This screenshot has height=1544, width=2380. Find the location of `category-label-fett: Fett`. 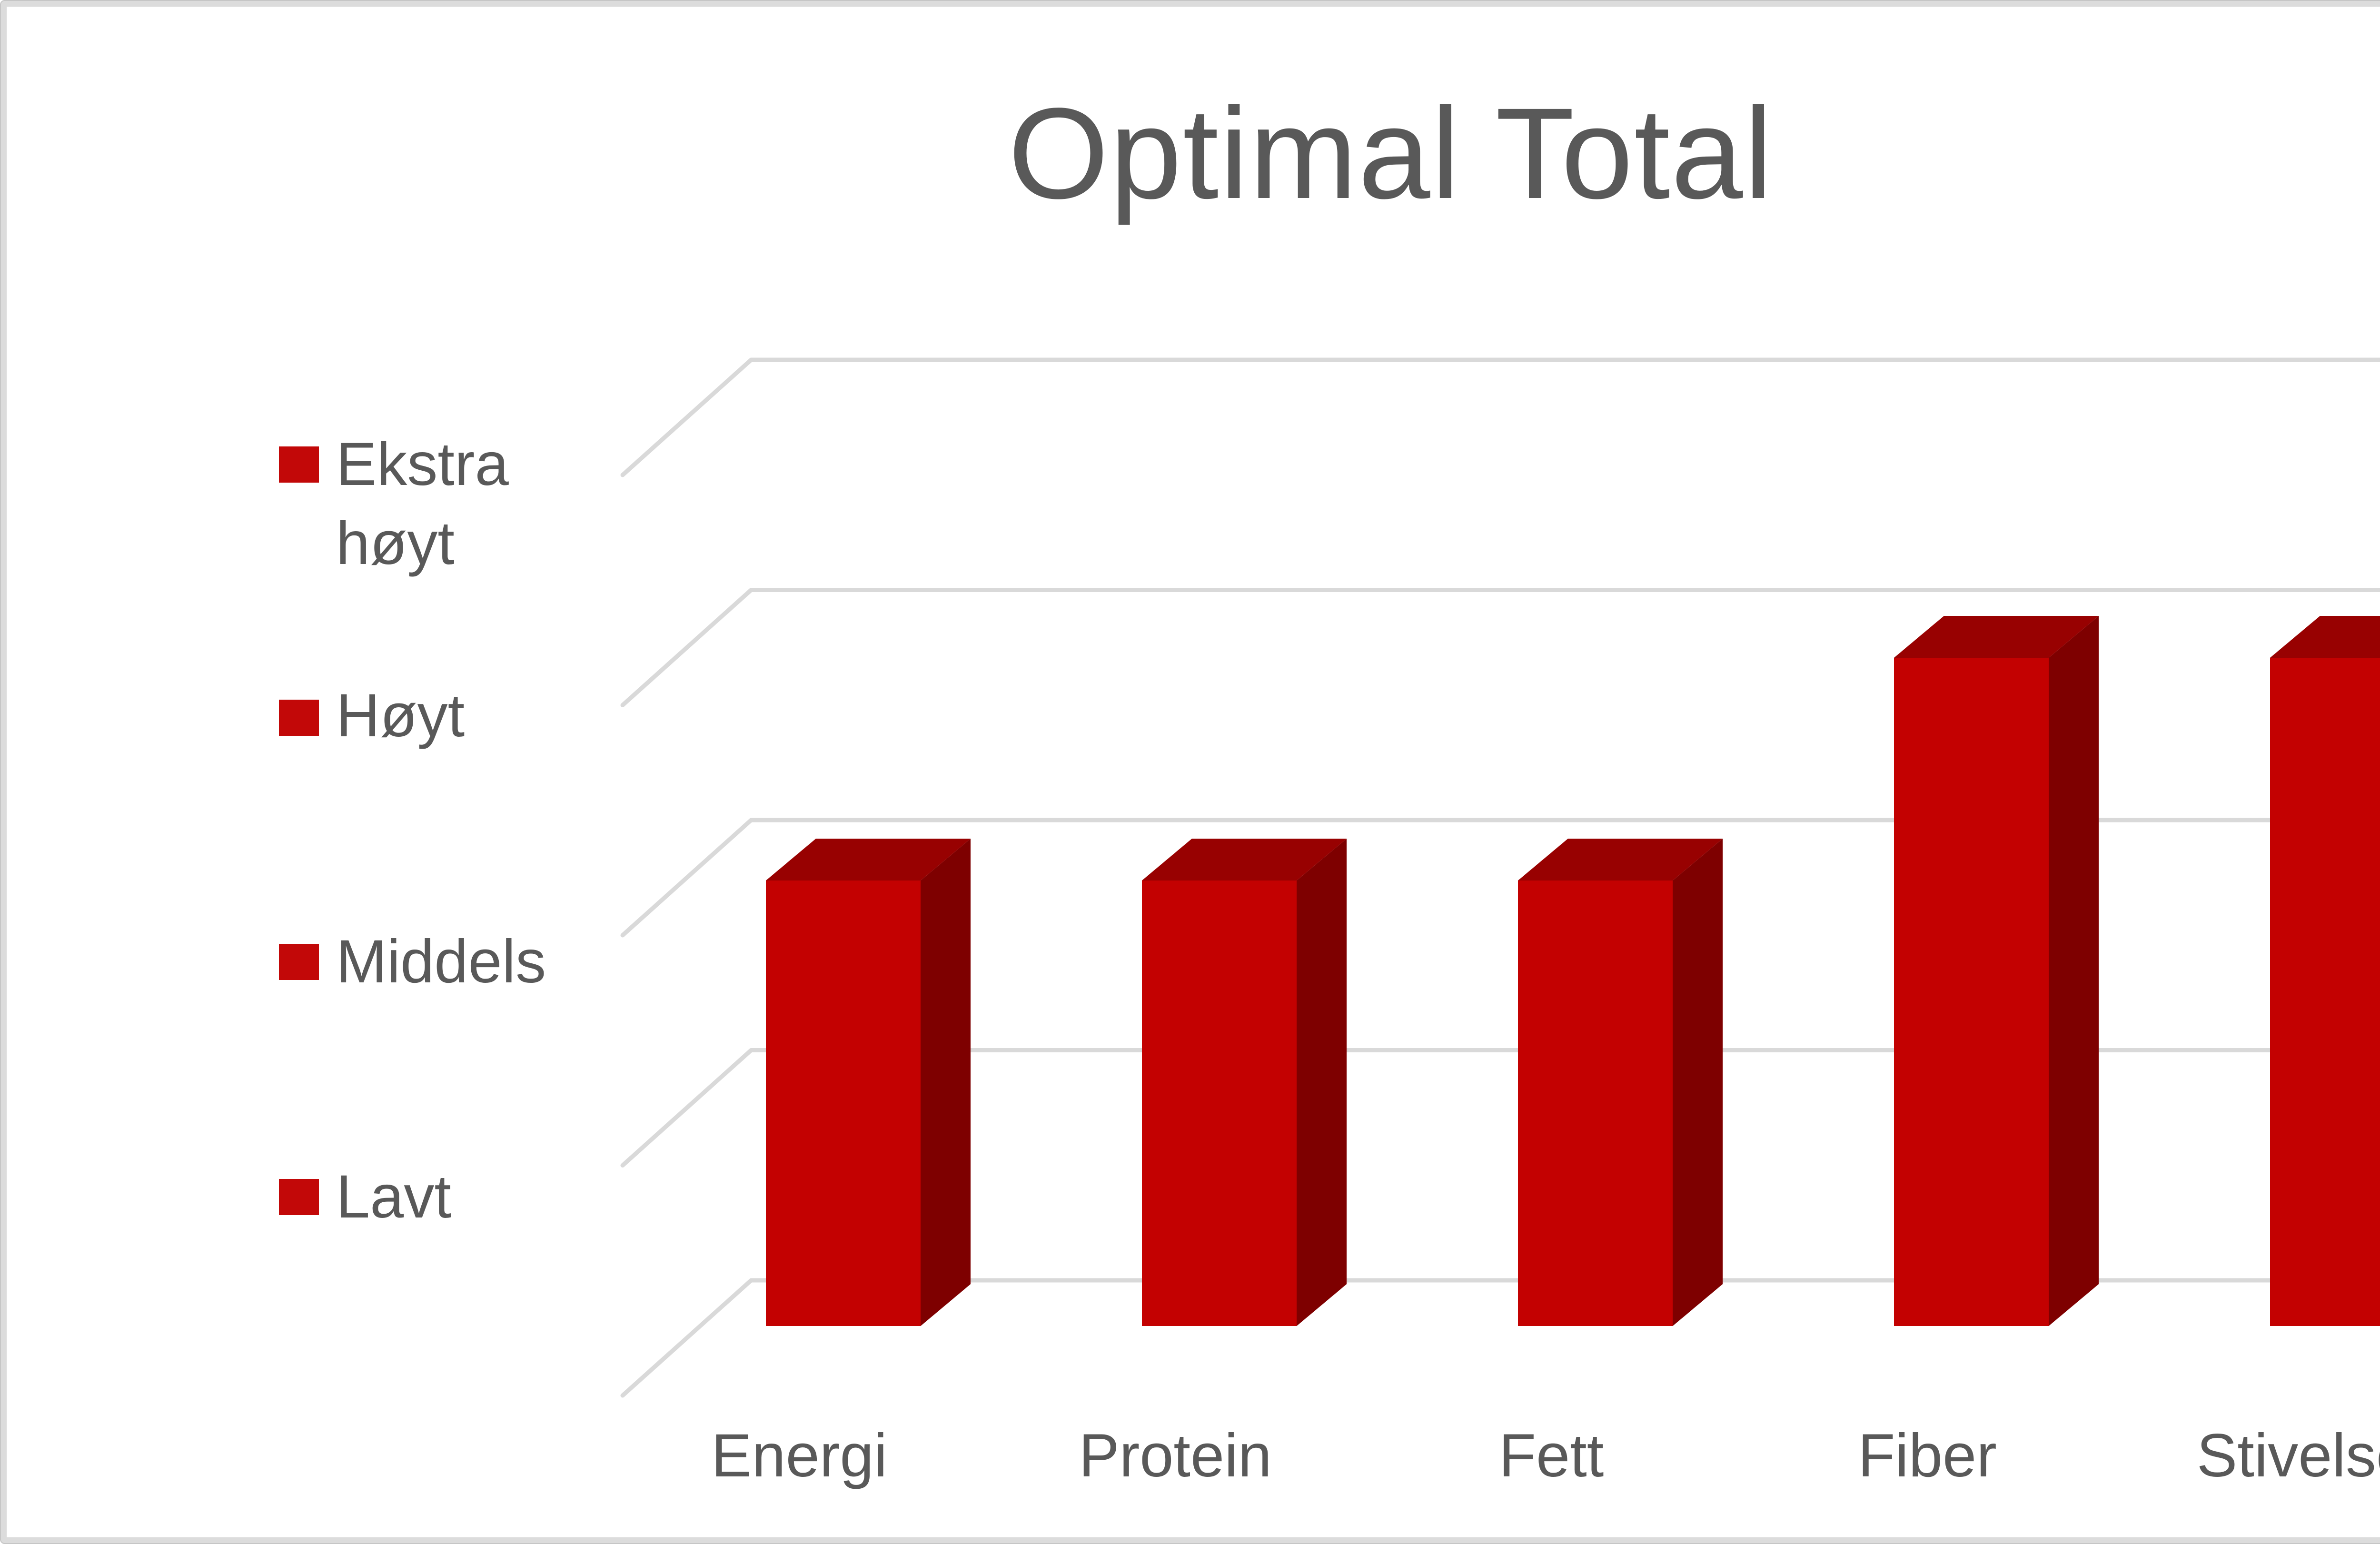

category-label-fett: Fett is located at coordinates (1551, 1456).